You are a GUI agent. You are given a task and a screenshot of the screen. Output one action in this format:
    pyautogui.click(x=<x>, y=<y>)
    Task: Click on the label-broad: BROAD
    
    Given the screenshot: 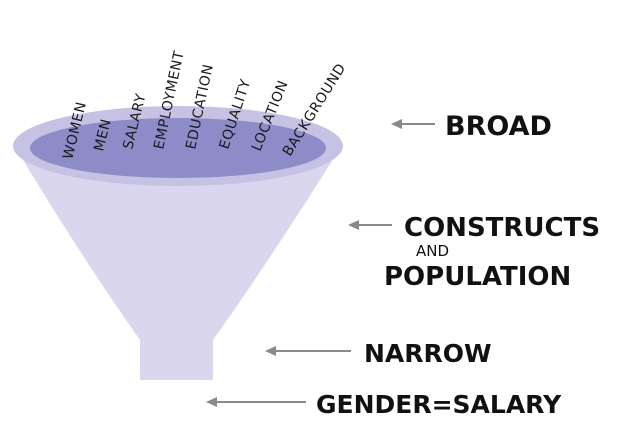 What is the action you would take?
    pyautogui.click(x=498, y=126)
    